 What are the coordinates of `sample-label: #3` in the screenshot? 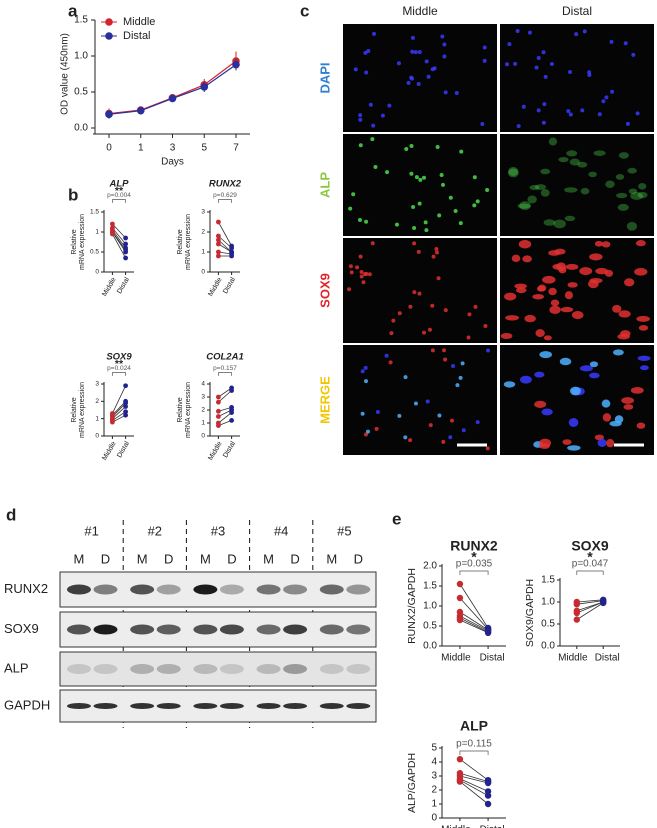 It's located at (218, 530).